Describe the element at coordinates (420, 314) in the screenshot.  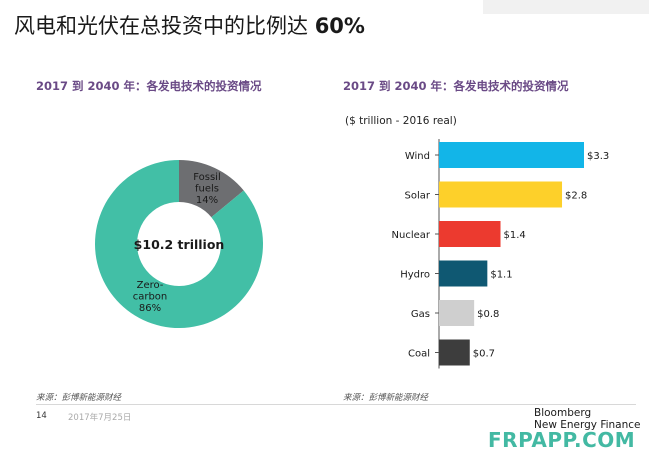
I see `category-label-gas: Gas` at that location.